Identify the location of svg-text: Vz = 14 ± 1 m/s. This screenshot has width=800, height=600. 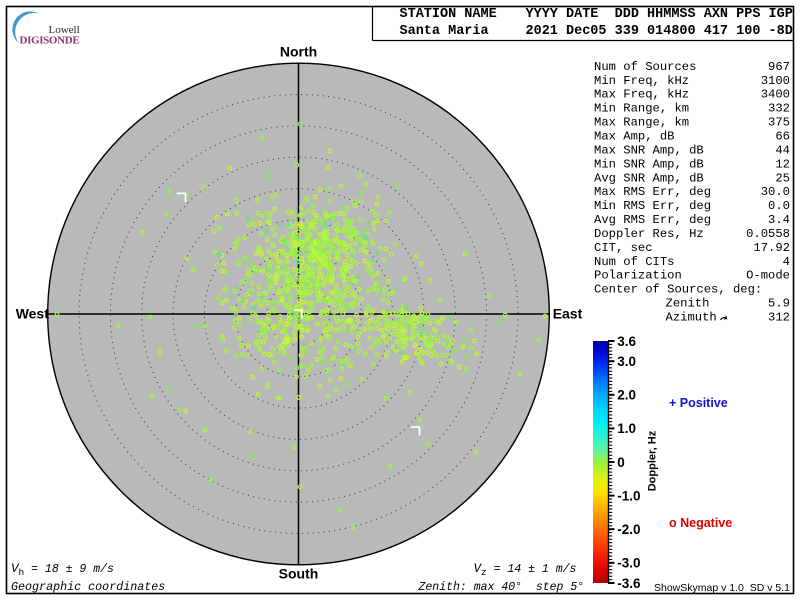
(525, 570).